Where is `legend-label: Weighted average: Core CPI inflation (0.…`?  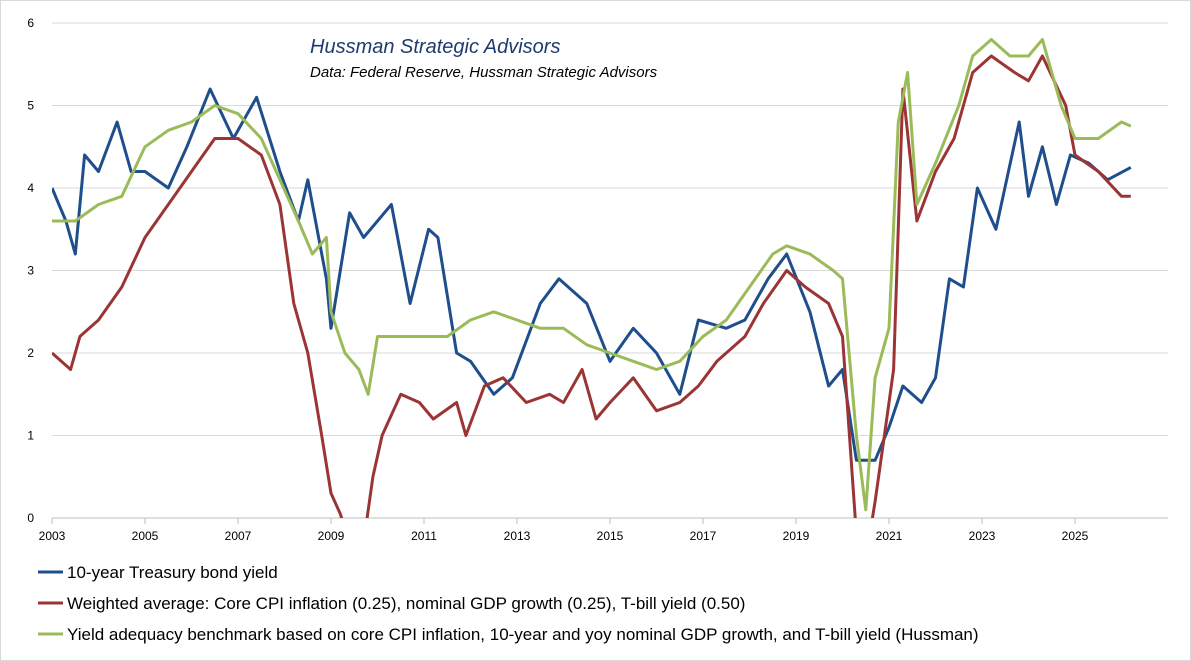
legend-label: Weighted average: Core CPI inflation (0.… is located at coordinates (406, 603).